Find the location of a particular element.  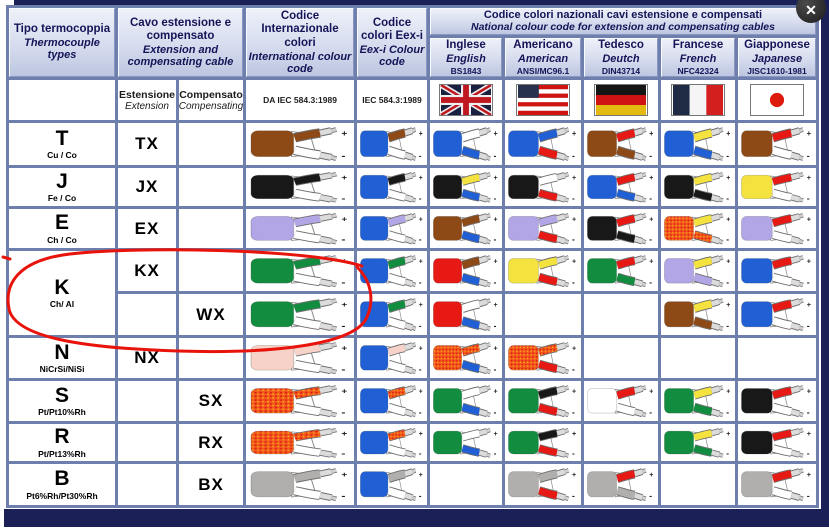

cable-N-eexi: + - is located at coordinates (392, 358).